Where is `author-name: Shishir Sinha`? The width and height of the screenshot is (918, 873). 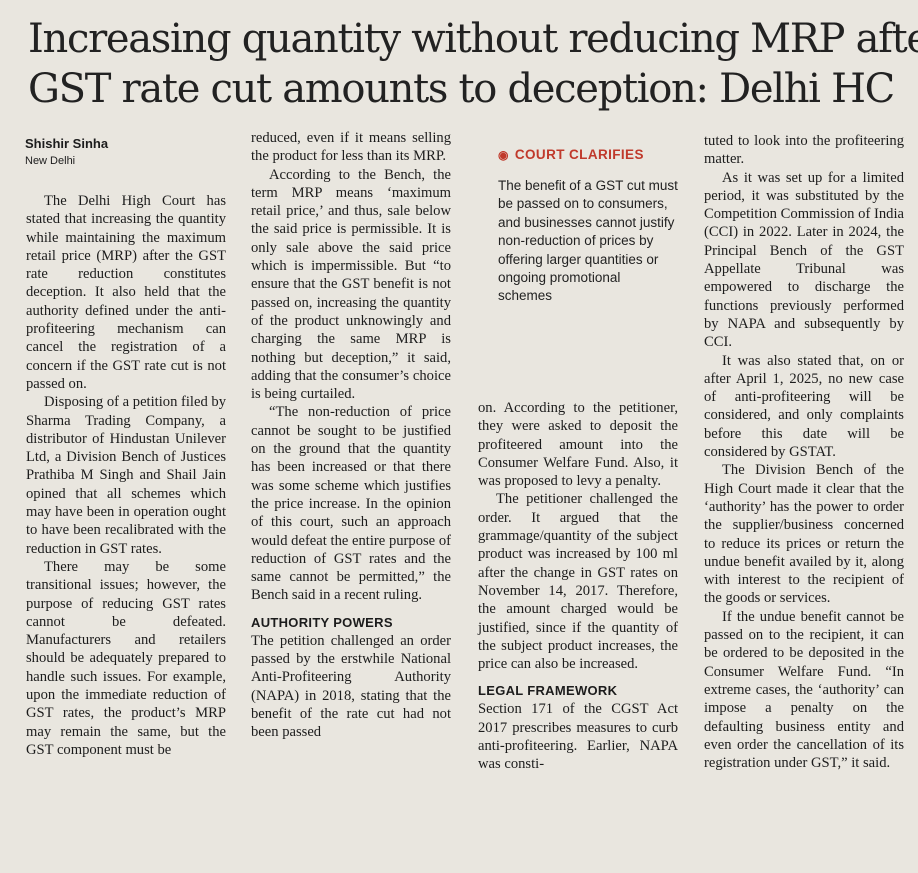 author-name: Shishir Sinha is located at coordinates (67, 143).